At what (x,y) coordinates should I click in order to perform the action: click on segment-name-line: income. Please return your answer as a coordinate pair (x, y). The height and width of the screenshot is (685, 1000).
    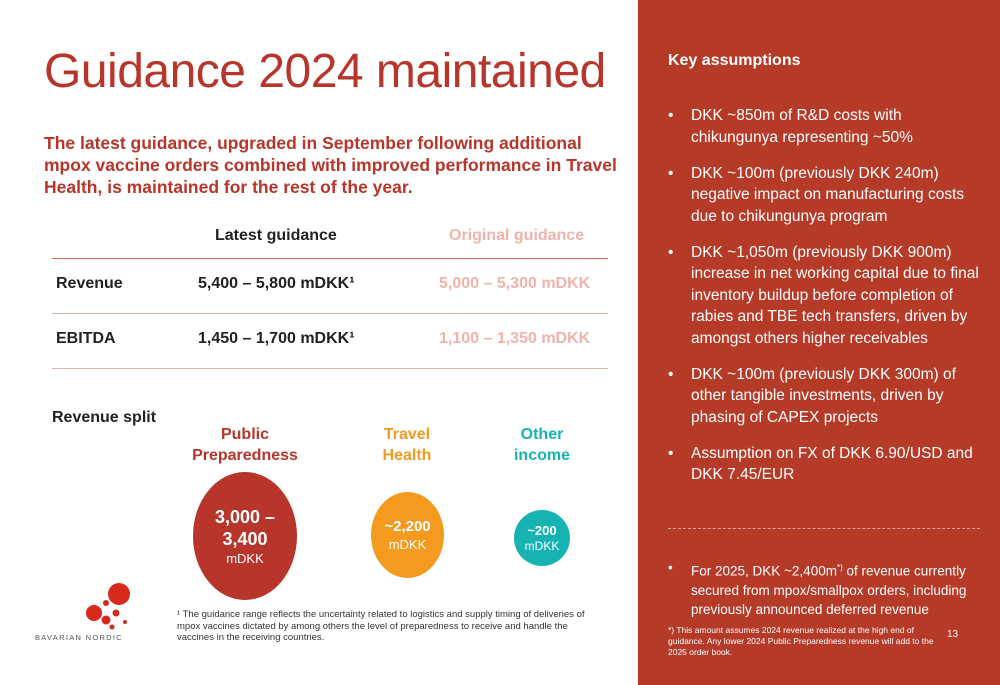
    Looking at the image, I should click on (541, 455).